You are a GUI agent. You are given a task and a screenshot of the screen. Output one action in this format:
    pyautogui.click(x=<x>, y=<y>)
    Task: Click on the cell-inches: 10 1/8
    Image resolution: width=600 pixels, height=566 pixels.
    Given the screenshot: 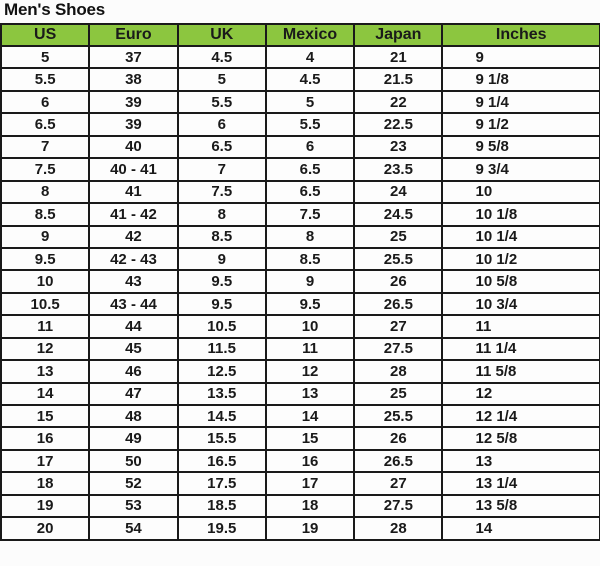 What is the action you would take?
    pyautogui.click(x=520, y=214)
    